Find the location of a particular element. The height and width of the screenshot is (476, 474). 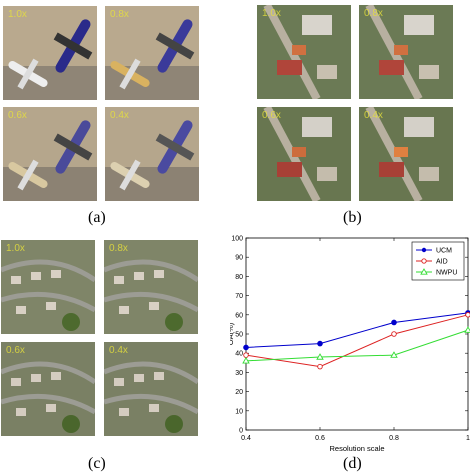

caption-c: (c) is located at coordinates (97, 463).